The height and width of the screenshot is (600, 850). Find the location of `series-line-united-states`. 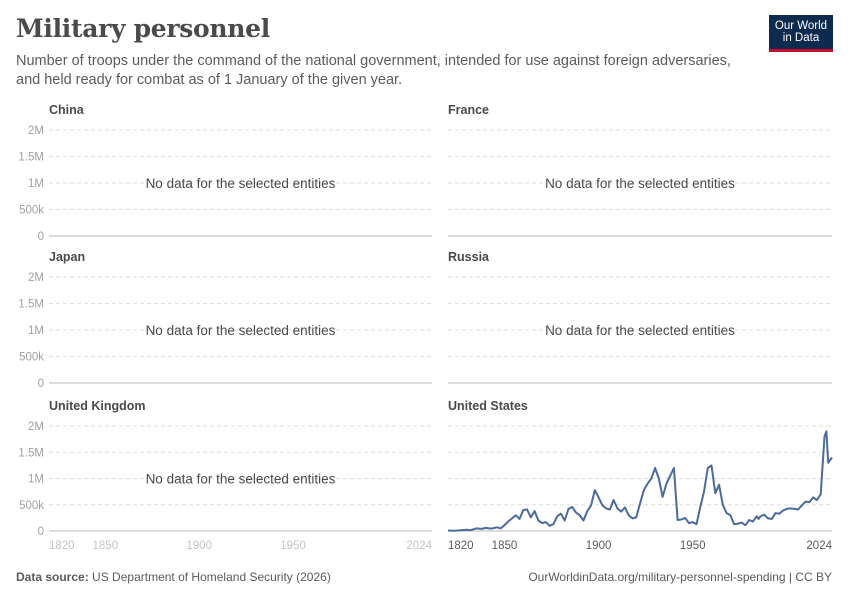

series-line-united-states is located at coordinates (640, 481).